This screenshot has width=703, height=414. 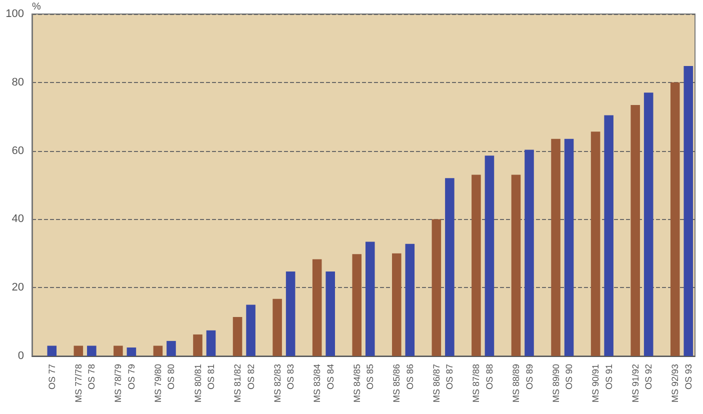 I want to click on x-tick-label: MS 77/78, so click(x=78, y=383).